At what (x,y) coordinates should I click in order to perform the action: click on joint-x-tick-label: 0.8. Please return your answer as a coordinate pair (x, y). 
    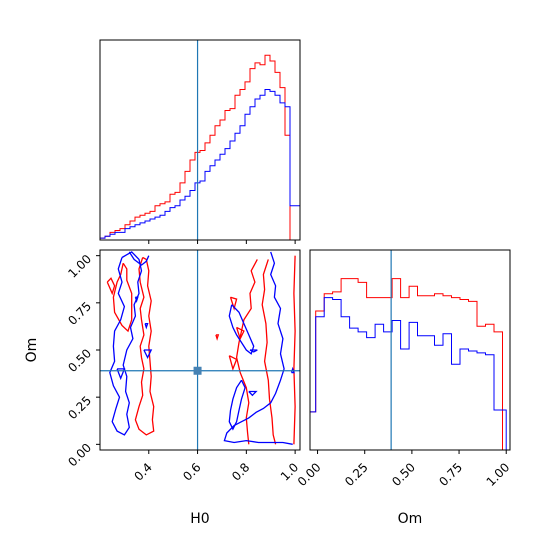
    Looking at the image, I should click on (240, 471).